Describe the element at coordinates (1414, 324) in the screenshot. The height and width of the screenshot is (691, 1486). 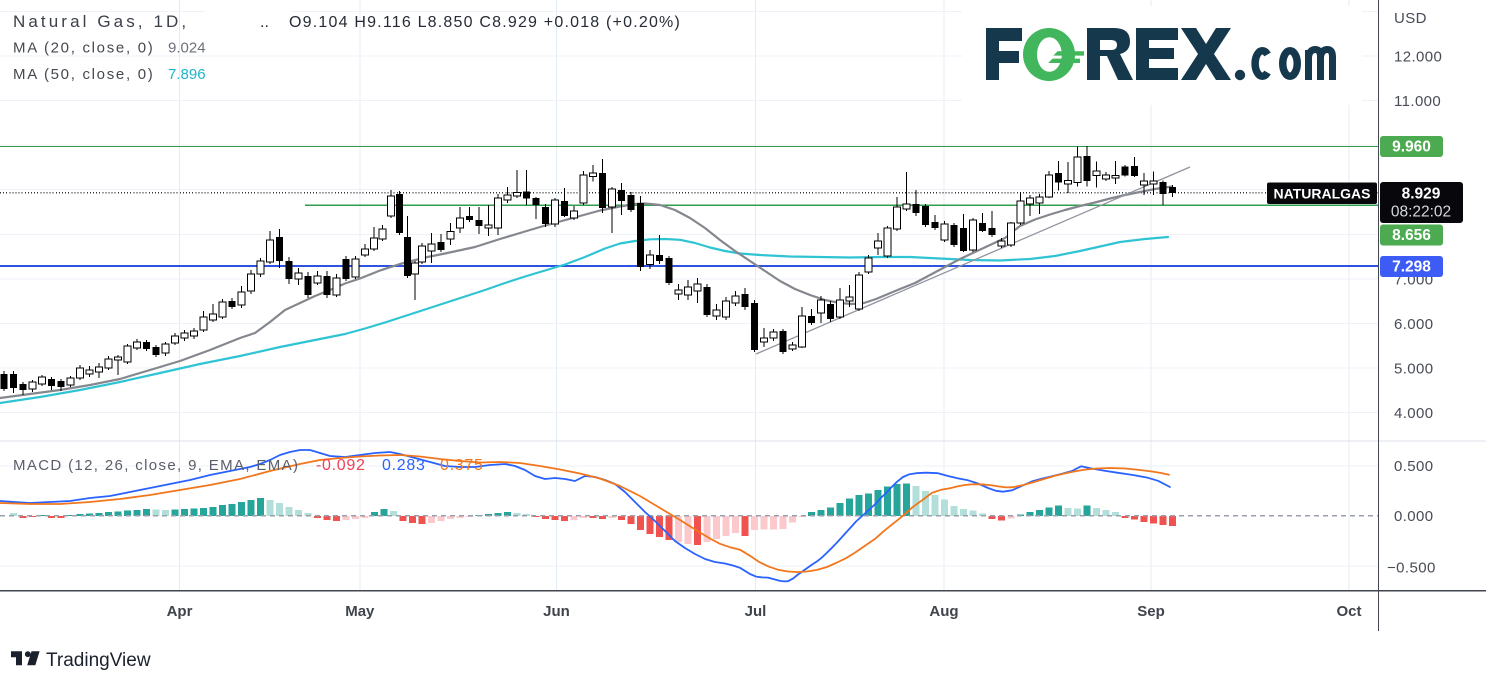
I see `svg-text: 6.000` at that location.